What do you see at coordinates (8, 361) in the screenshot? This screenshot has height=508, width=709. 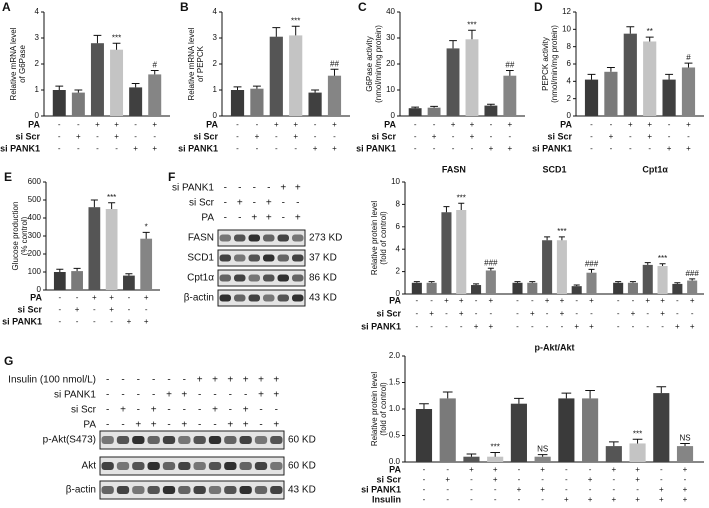 I see `panel-letter: G` at bounding box center [8, 361].